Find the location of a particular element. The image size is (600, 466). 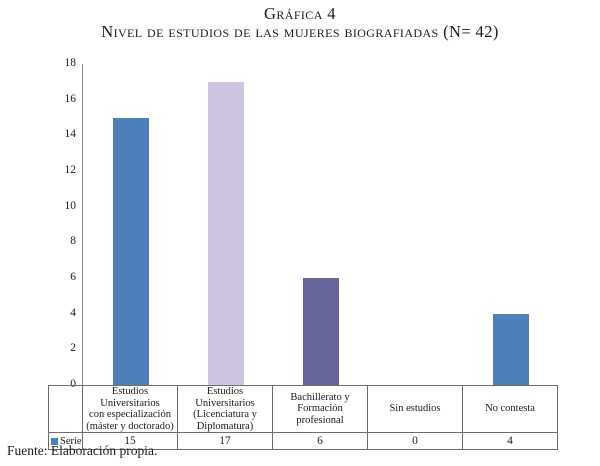

category-header-cell-4: Sin estudios is located at coordinates (415, 409).